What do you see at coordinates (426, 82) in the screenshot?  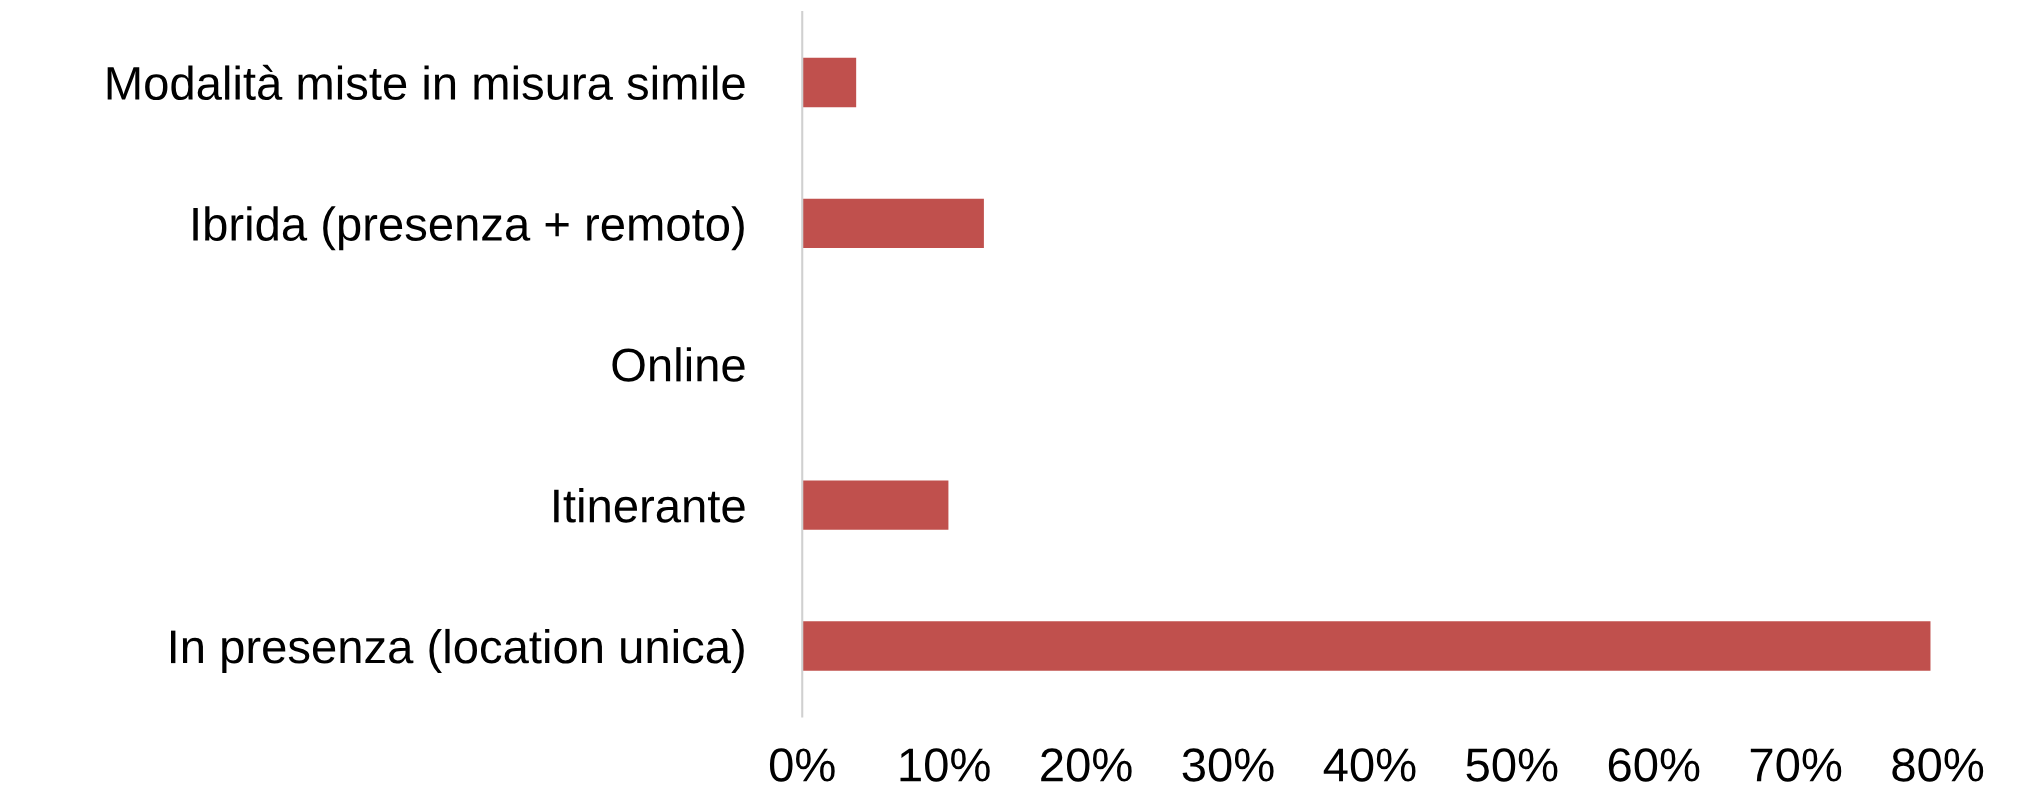 I see `y-tick-label: Modalità miste in misura simile` at bounding box center [426, 82].